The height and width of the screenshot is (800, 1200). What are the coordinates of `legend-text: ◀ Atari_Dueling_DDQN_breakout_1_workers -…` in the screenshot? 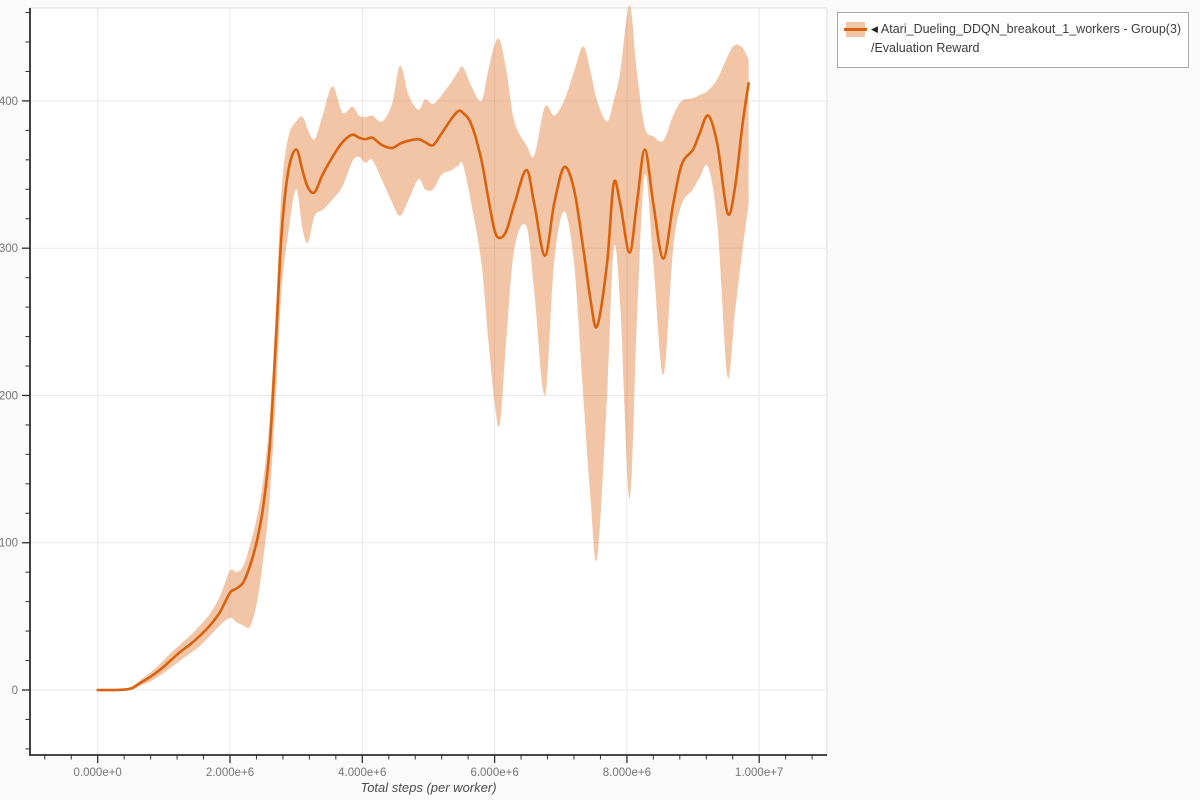 It's located at (1026, 39).